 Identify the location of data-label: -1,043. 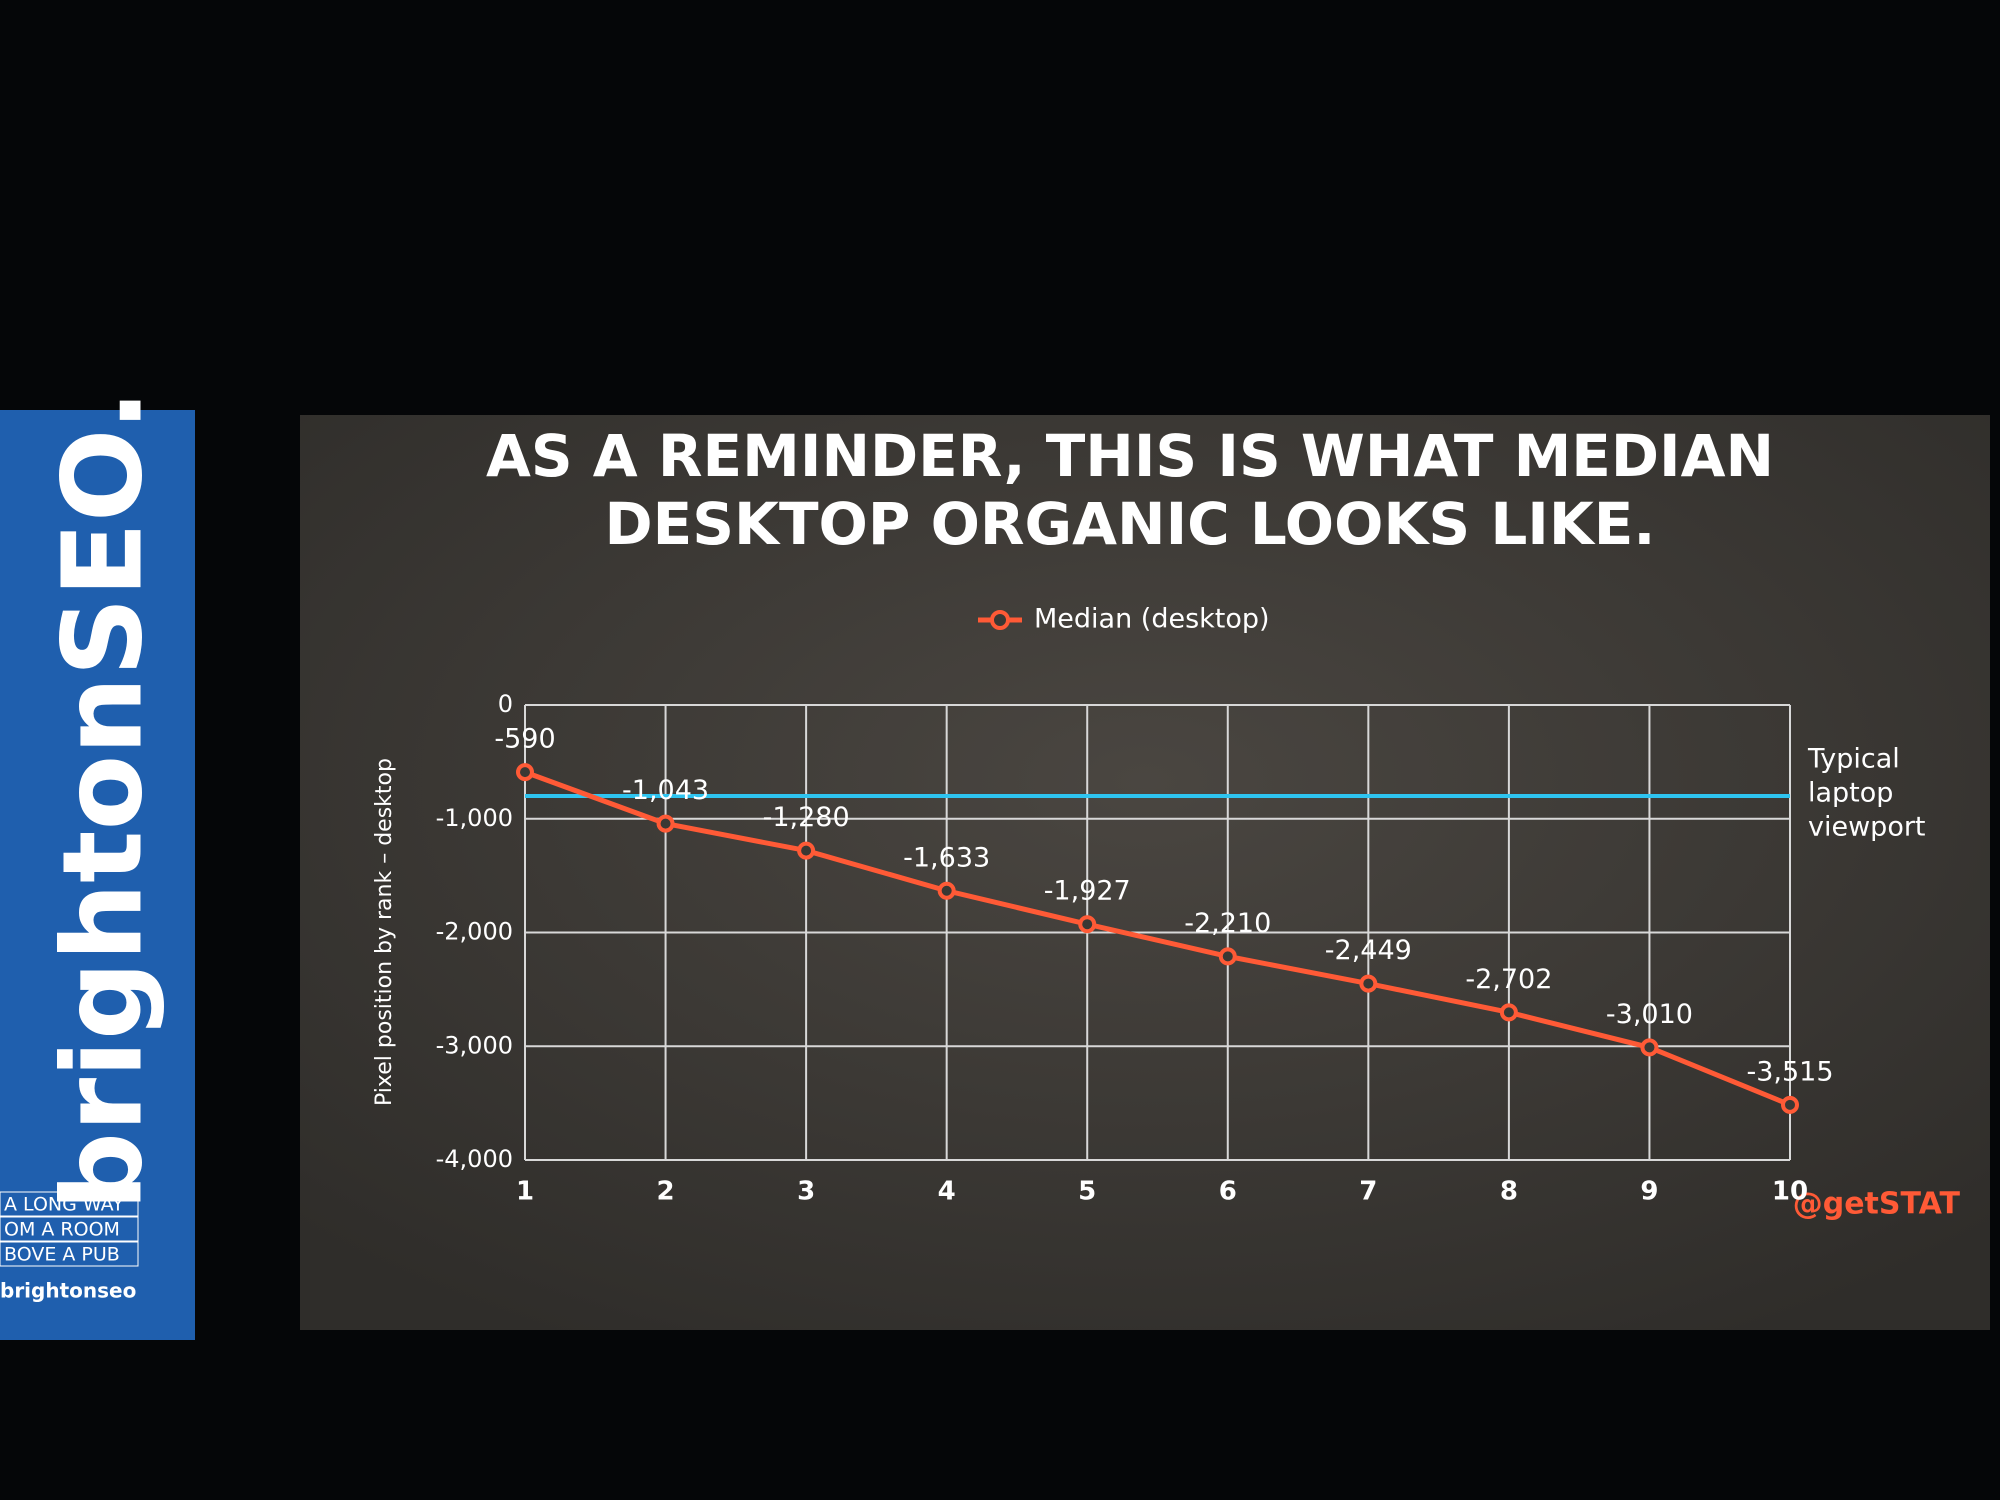
(665, 790).